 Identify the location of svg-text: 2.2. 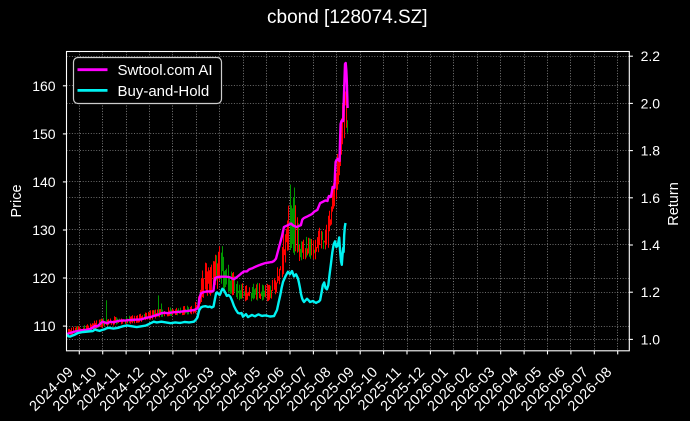
(651, 56).